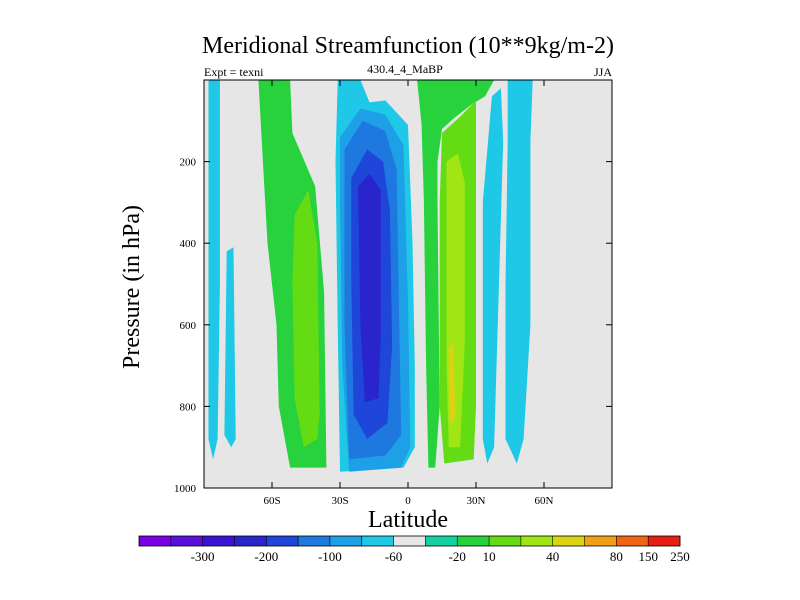  Describe the element at coordinates (408, 520) in the screenshot. I see `x-axis-label: Latitude` at that location.